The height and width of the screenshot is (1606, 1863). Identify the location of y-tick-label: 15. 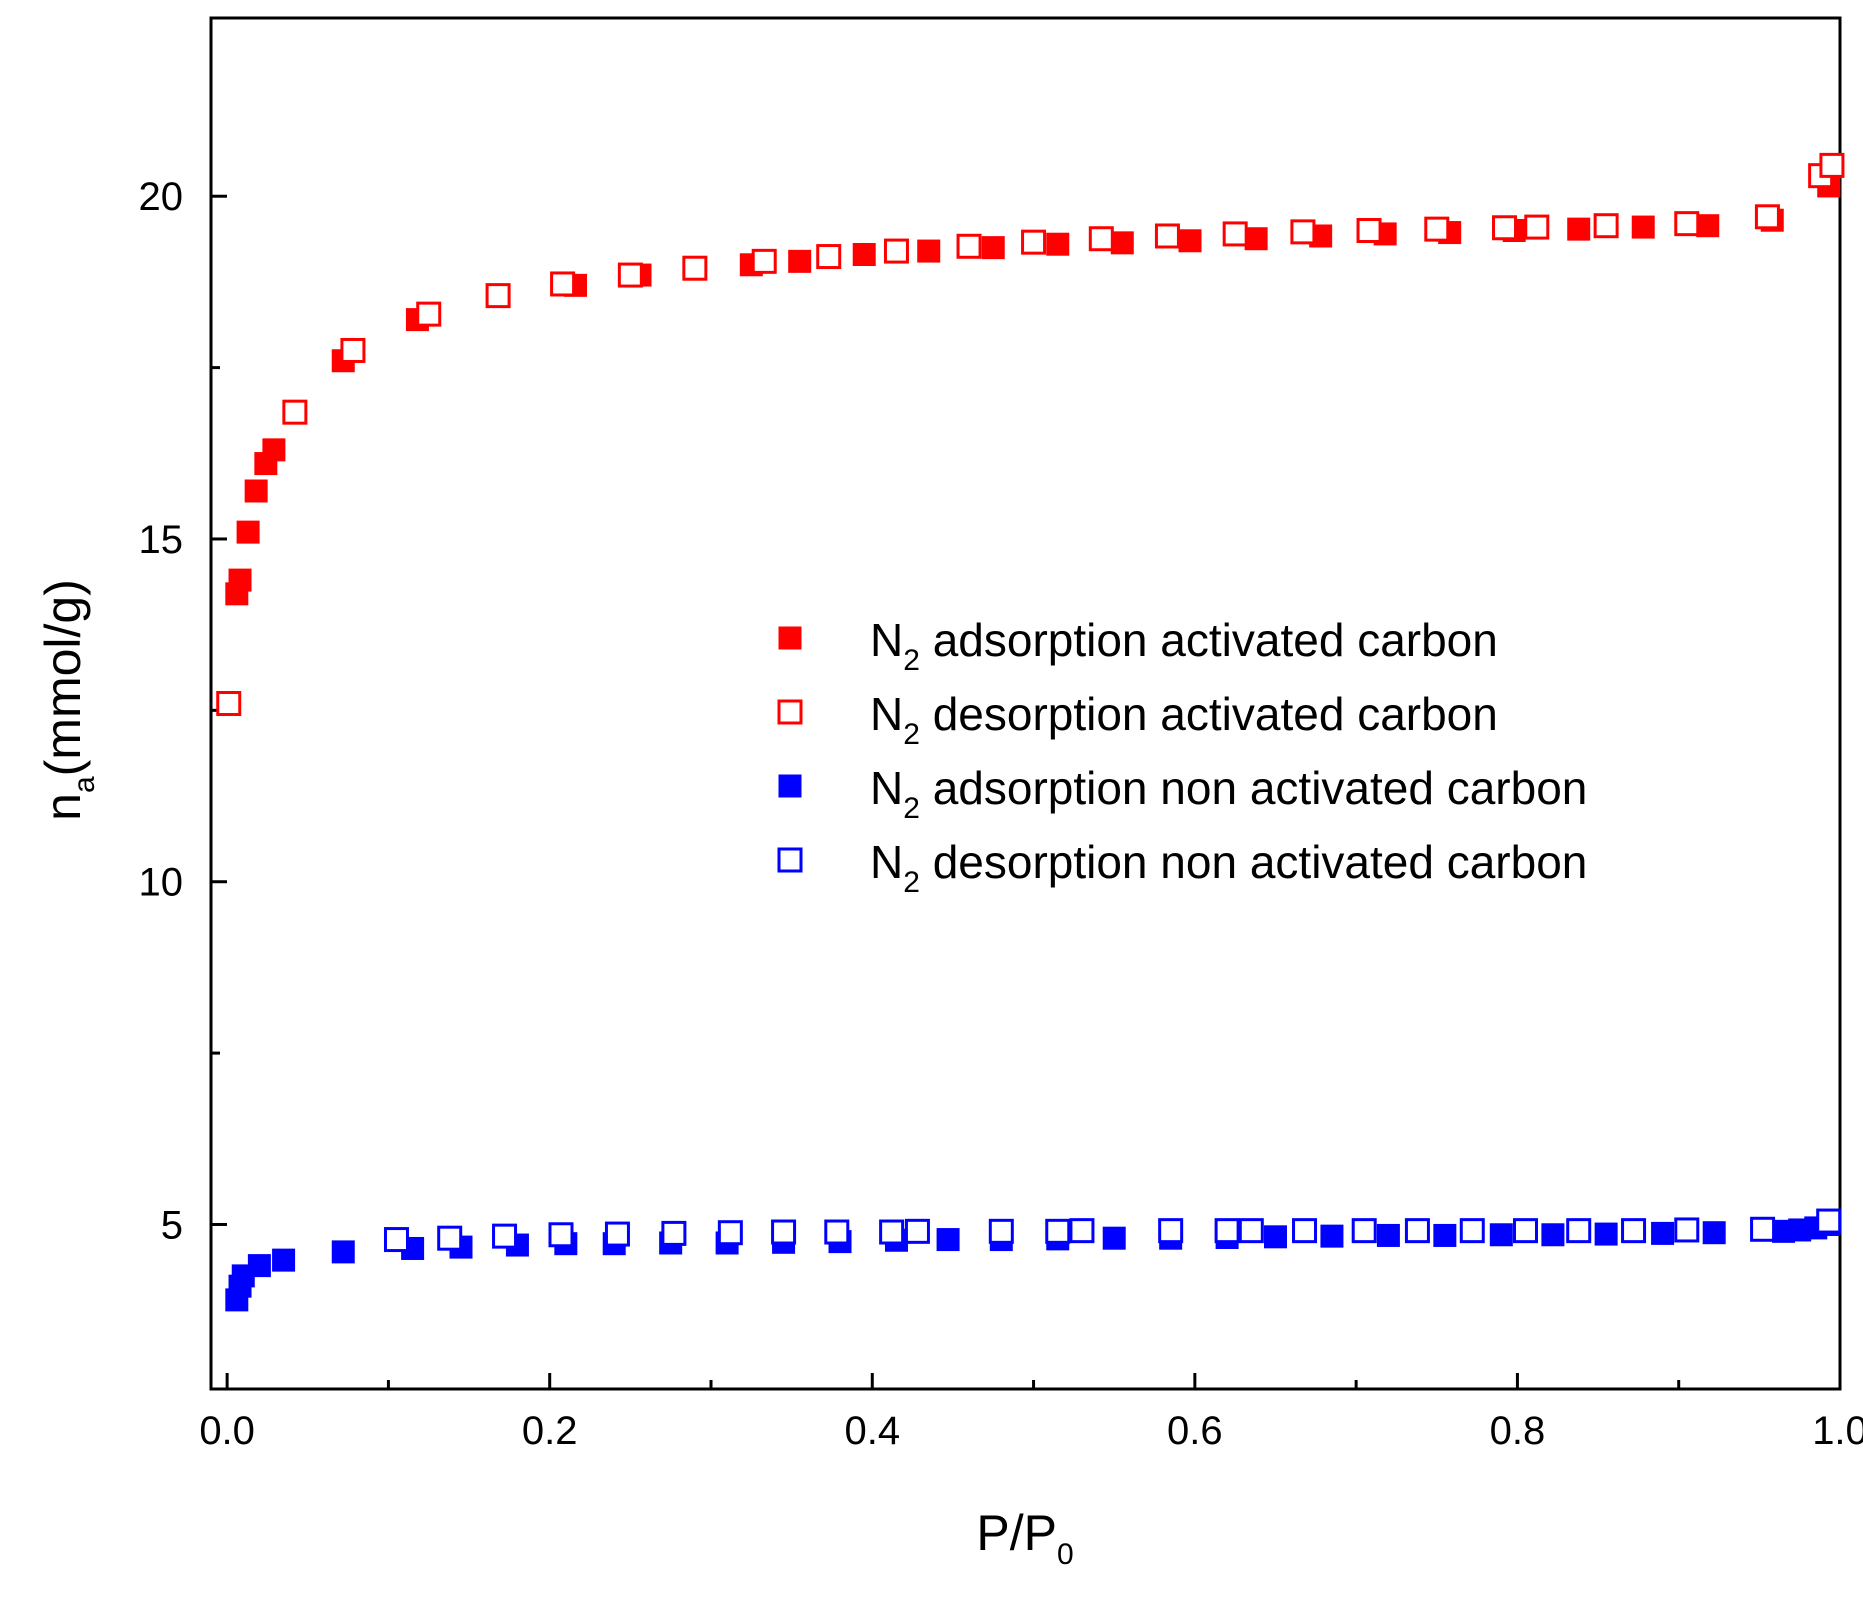
(161, 540).